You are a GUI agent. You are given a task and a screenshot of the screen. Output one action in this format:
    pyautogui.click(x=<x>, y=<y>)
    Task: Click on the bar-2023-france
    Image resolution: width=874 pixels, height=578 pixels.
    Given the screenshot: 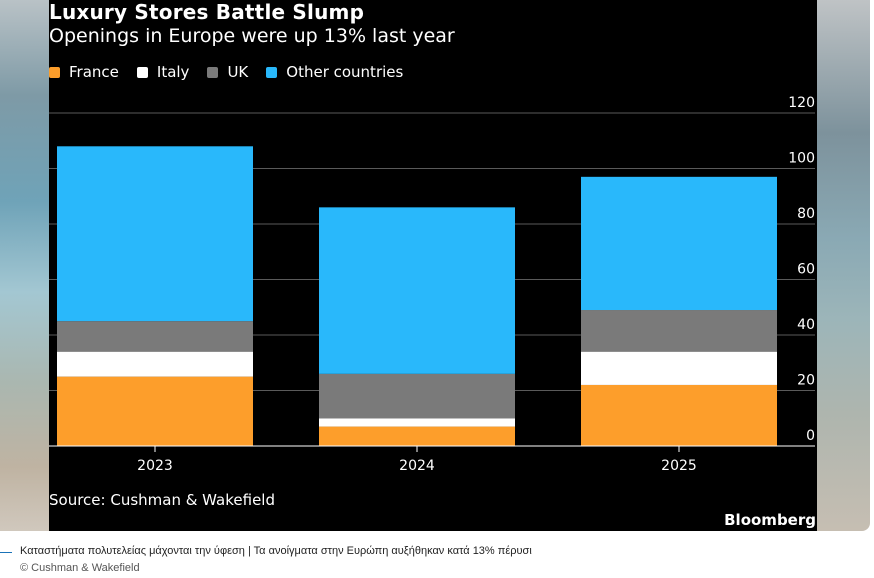 What is the action you would take?
    pyautogui.click(x=155, y=411)
    